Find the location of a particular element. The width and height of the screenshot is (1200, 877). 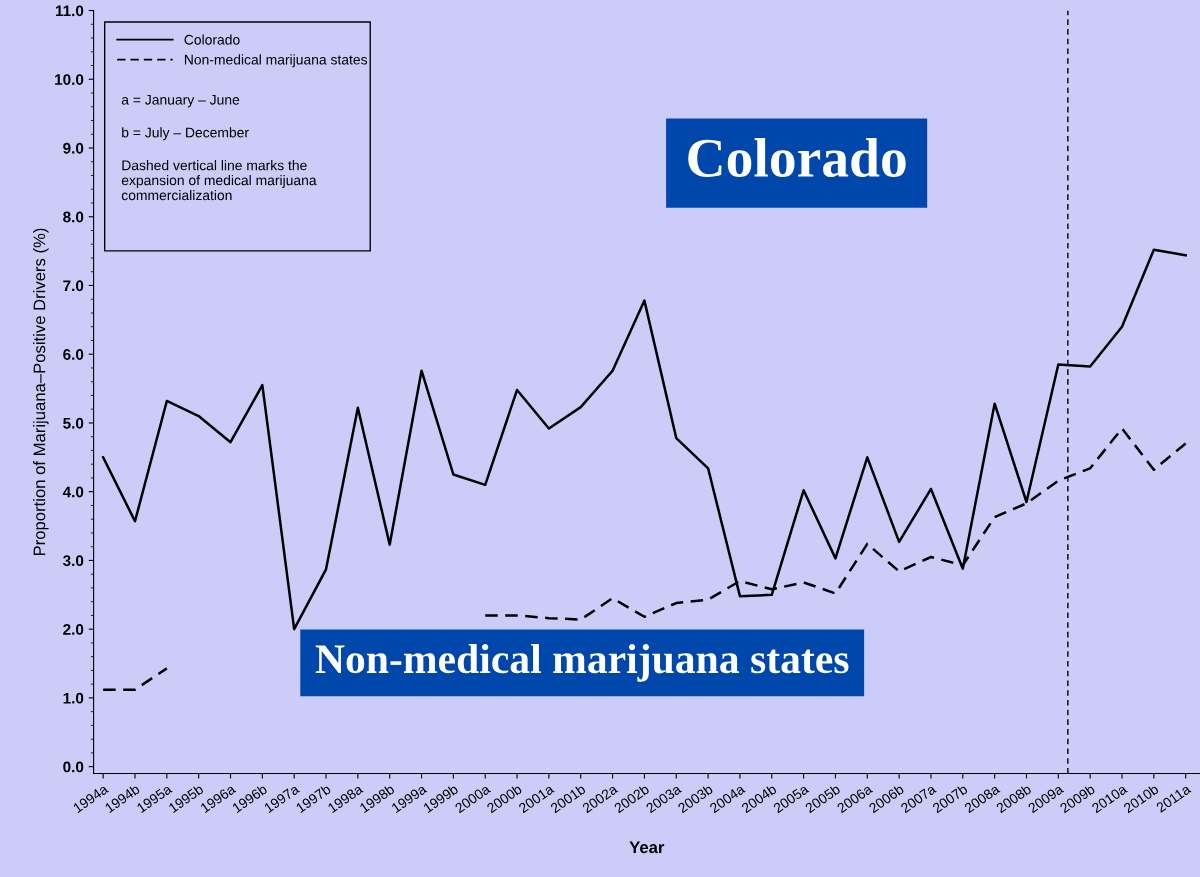

y-tick-label: 5.0 is located at coordinates (73, 423).